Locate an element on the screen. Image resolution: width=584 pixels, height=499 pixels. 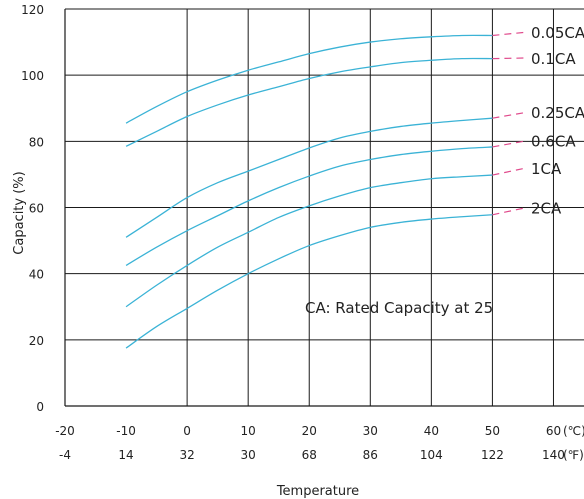
y-tick-label: 120 is located at coordinates (32, 10).